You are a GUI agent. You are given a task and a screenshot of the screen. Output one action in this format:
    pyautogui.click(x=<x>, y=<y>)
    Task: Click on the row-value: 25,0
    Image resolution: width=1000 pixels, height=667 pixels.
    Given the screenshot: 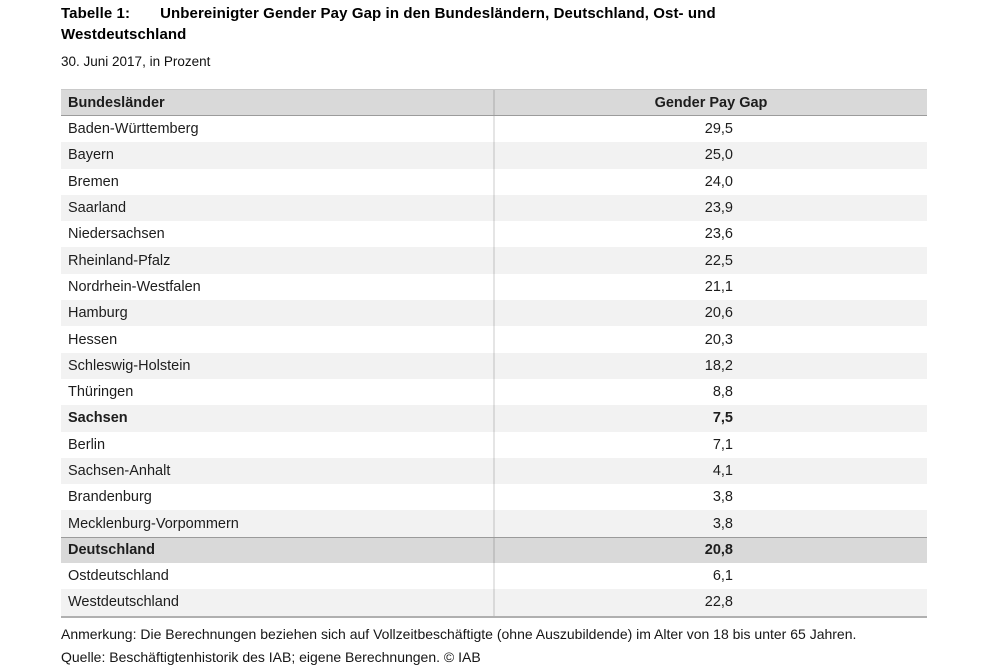 What is the action you would take?
    pyautogui.click(x=710, y=155)
    